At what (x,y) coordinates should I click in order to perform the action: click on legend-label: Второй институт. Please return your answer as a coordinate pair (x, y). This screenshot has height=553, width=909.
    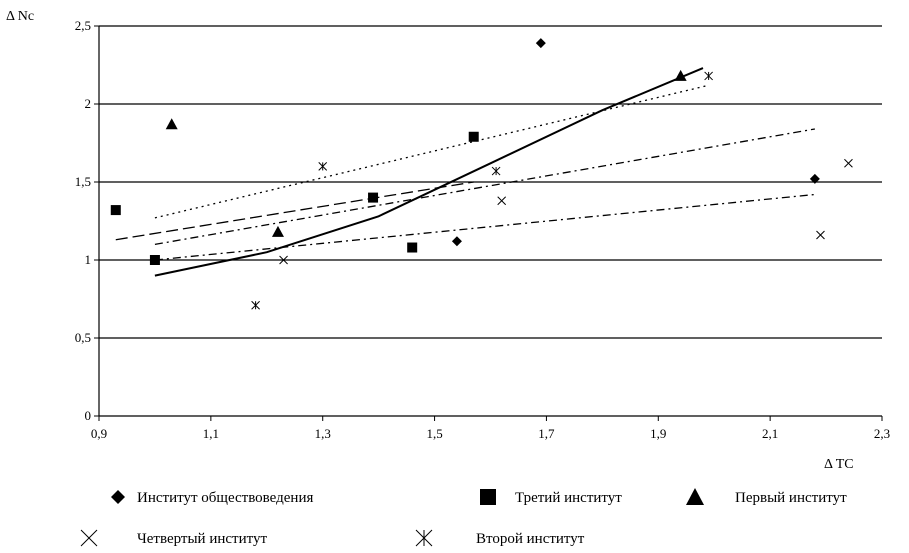
    Looking at the image, I should click on (530, 539).